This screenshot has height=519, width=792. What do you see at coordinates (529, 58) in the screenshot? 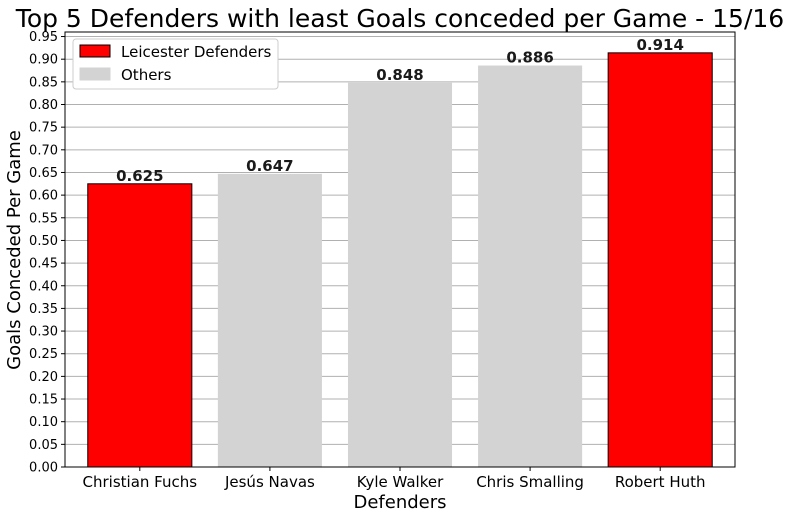
I see `data-label: 0.886` at bounding box center [529, 58].